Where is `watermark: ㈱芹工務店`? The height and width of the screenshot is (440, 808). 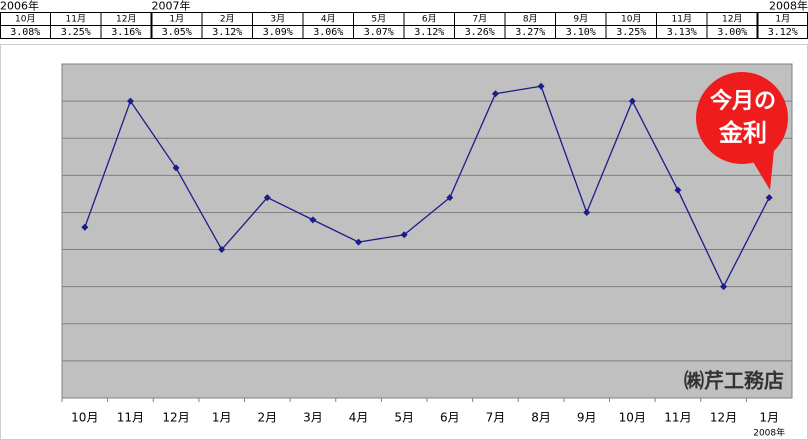
watermark: ㈱芹工務店 is located at coordinates (734, 381).